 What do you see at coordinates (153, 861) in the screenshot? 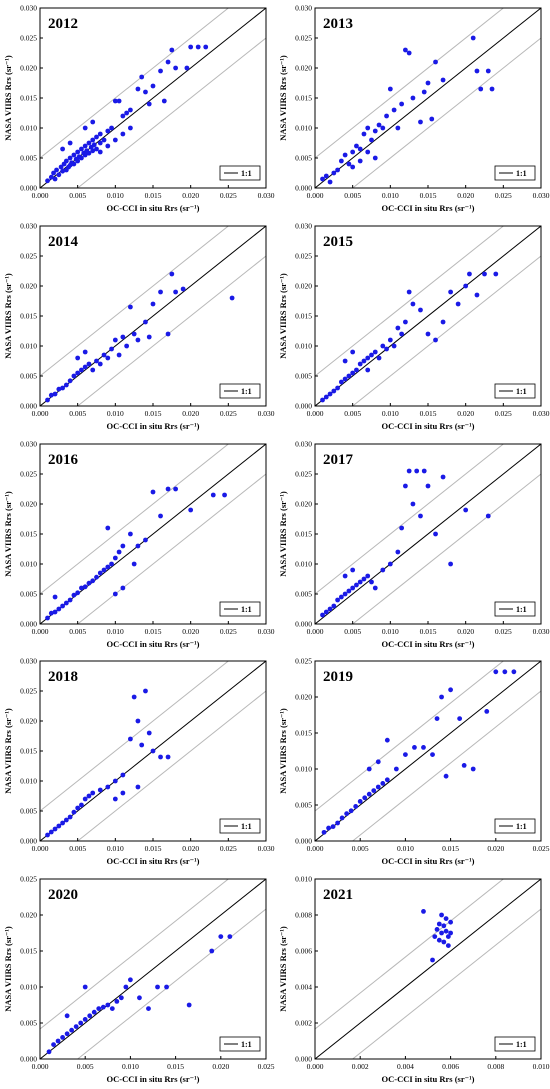
I see `x-axis-label: OC-CCI in situ Rrs (sr⁻¹)` at bounding box center [153, 861].